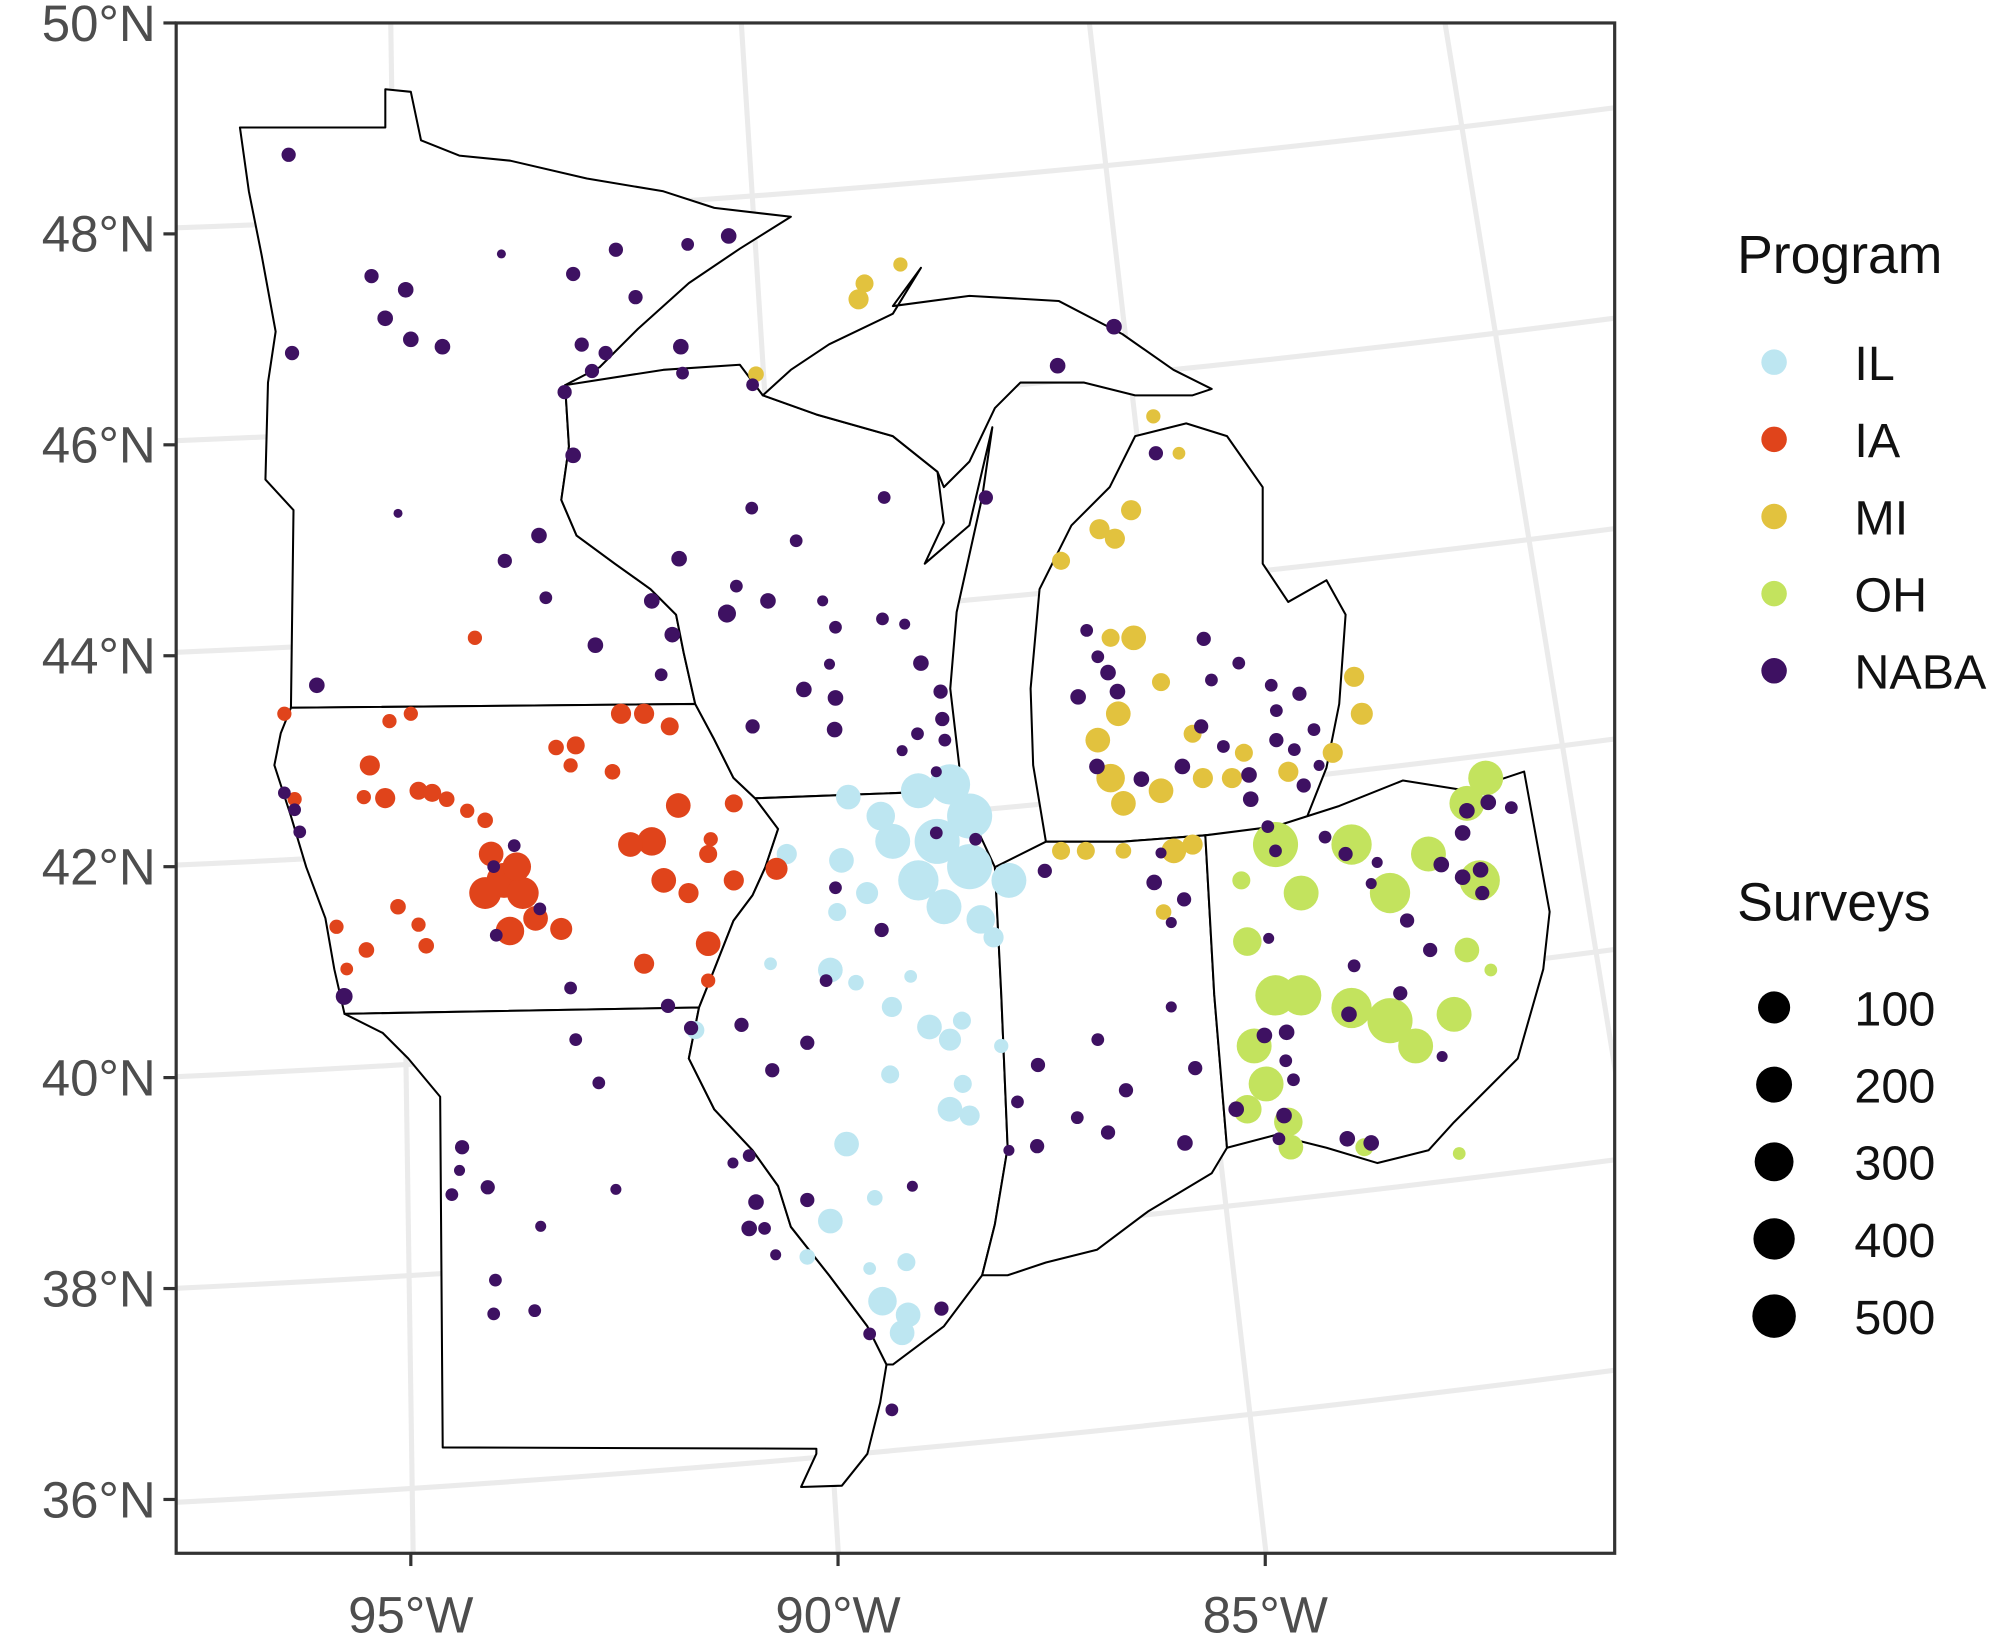 The height and width of the screenshot is (1640, 2000). What do you see at coordinates (838, 1596) in the screenshot?
I see `x-axis: 95°W 90°W 85°W` at bounding box center [838, 1596].